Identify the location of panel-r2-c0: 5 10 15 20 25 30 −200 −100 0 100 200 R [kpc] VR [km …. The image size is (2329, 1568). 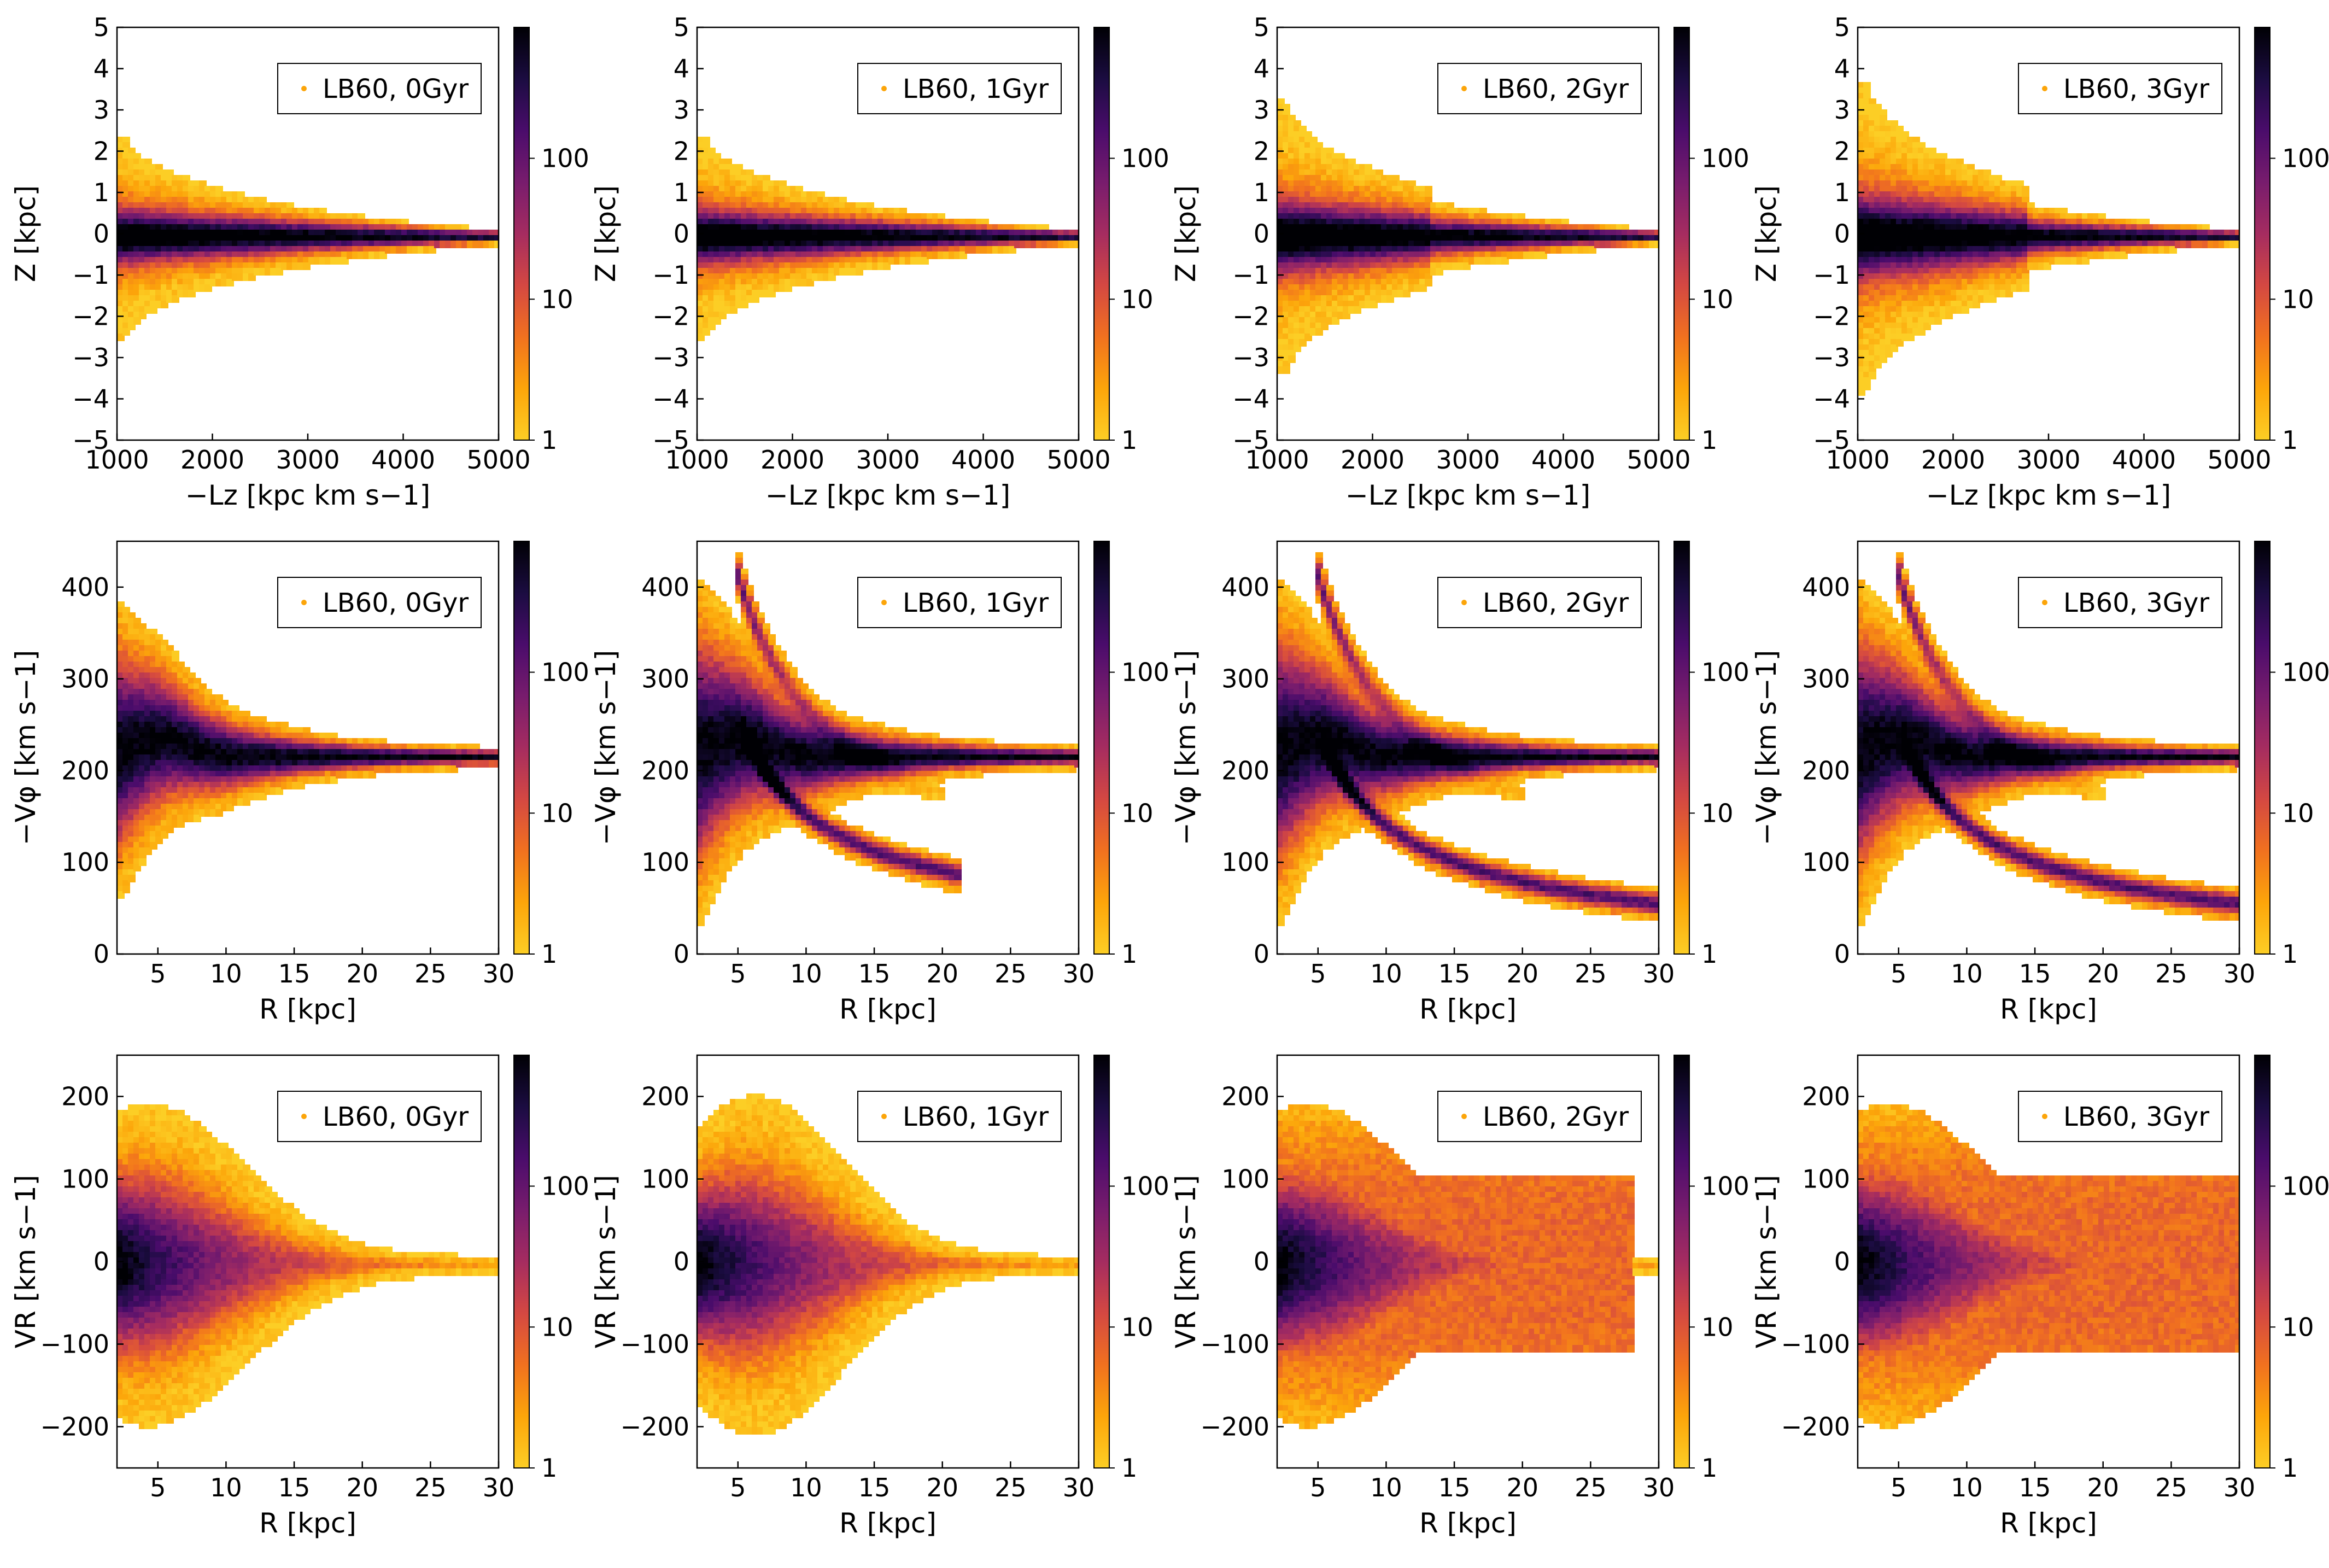
(299, 1296).